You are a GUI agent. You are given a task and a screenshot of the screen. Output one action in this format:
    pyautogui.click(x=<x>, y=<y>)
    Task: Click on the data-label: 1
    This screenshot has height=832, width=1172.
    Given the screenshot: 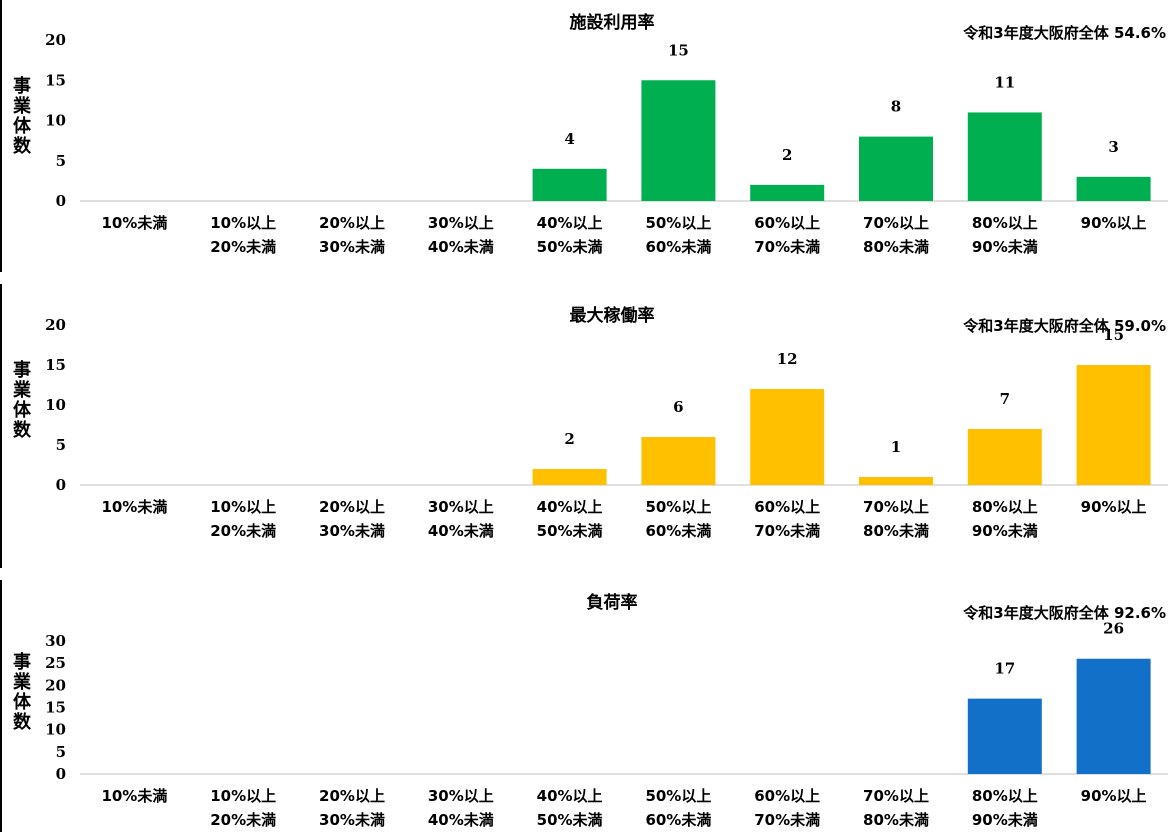 What is the action you would take?
    pyautogui.click(x=896, y=447)
    